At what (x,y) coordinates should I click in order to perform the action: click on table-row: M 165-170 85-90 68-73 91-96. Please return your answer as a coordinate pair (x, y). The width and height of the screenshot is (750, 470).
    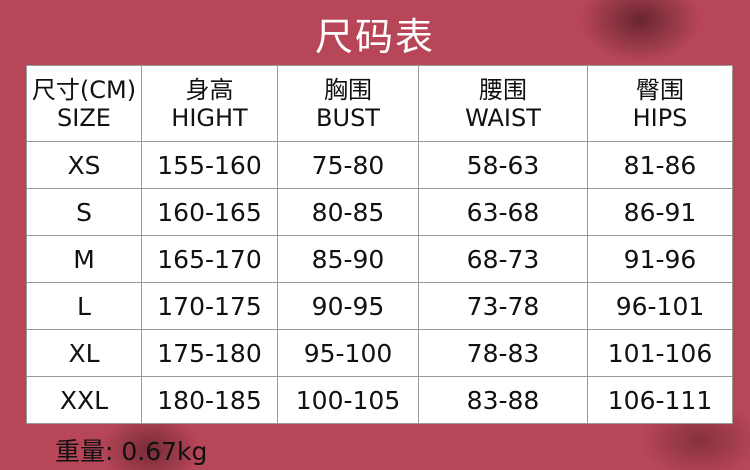
    Looking at the image, I should click on (379, 259).